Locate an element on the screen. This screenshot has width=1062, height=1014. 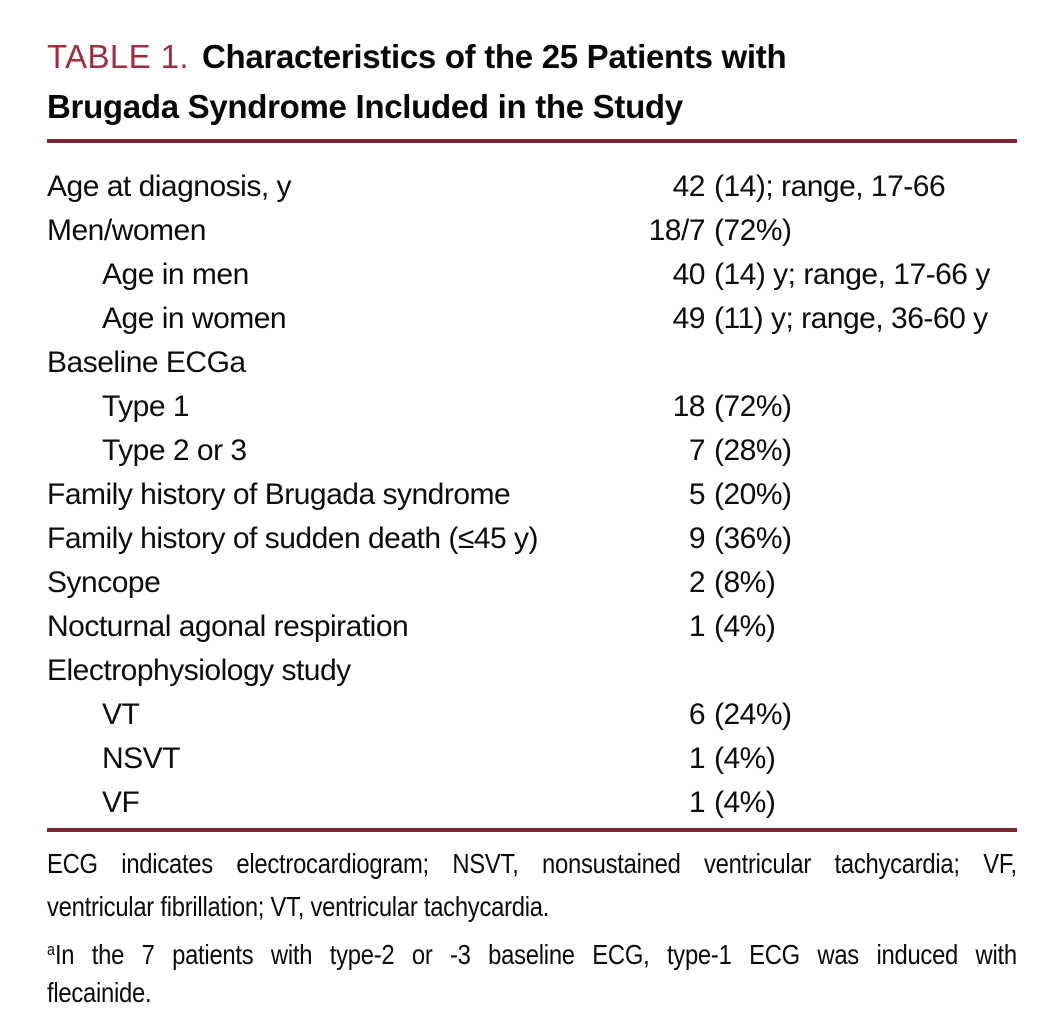
table-row: Age in women 49 (11) y; range, 36-60 y is located at coordinates (532, 319).